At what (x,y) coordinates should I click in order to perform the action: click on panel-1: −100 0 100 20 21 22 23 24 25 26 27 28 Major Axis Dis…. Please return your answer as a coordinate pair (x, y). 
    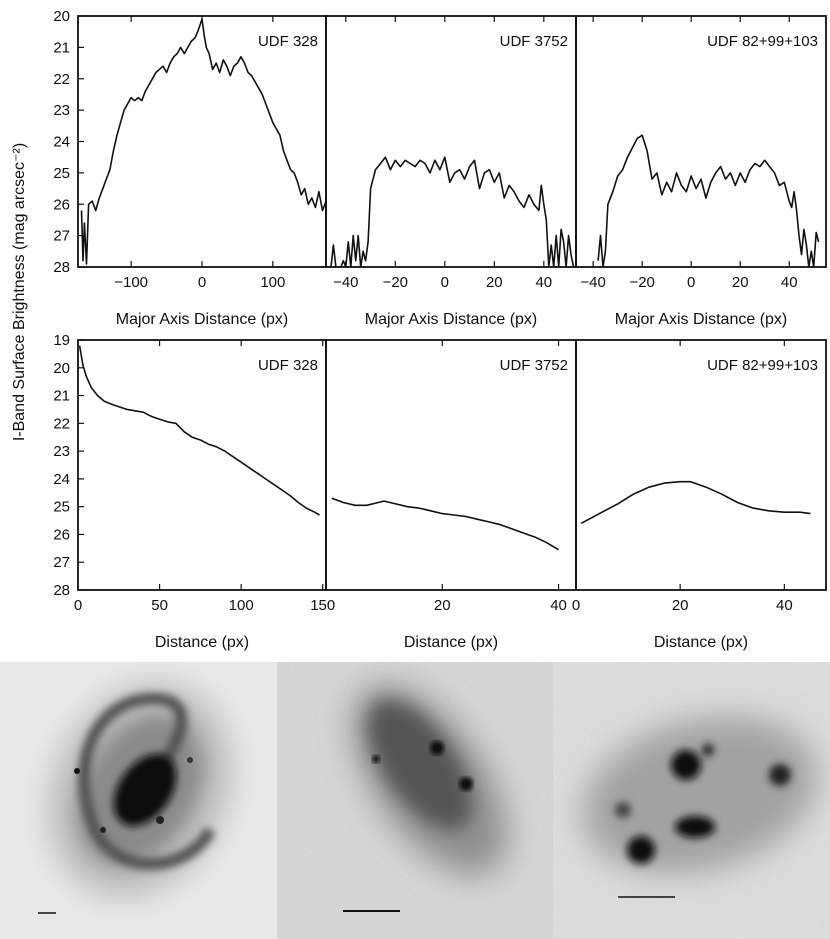
    Looking at the image, I should click on (190, 168).